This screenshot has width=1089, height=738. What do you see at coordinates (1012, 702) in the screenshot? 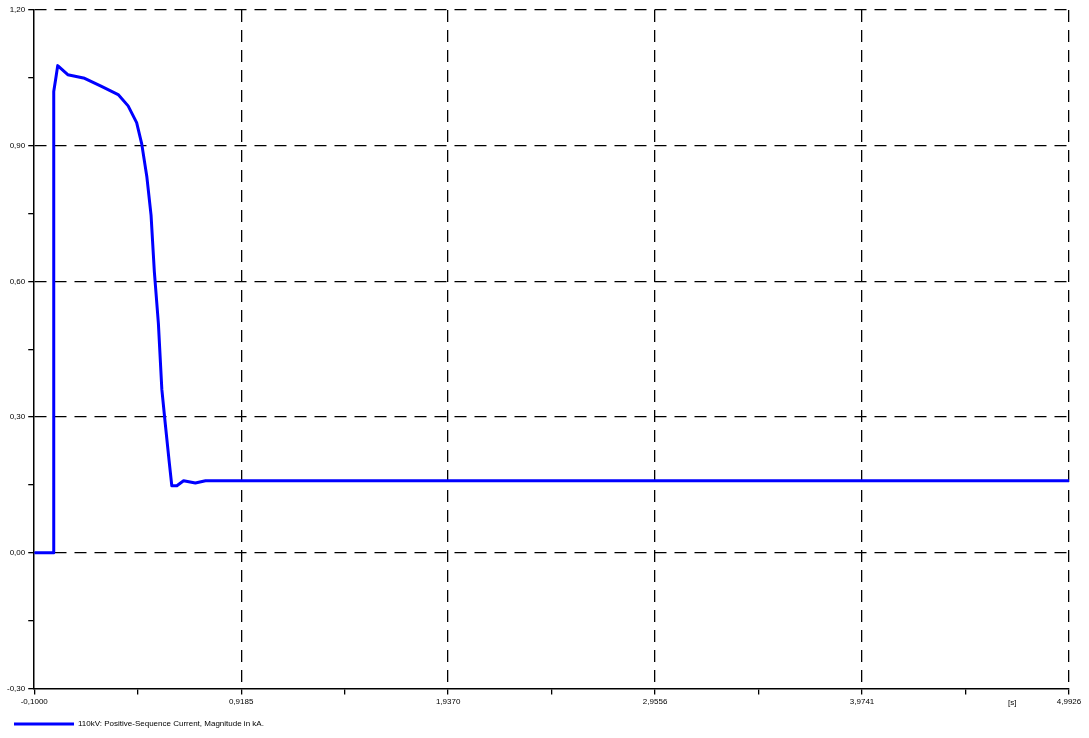
I see `x-axis-title: [s]` at bounding box center [1012, 702].